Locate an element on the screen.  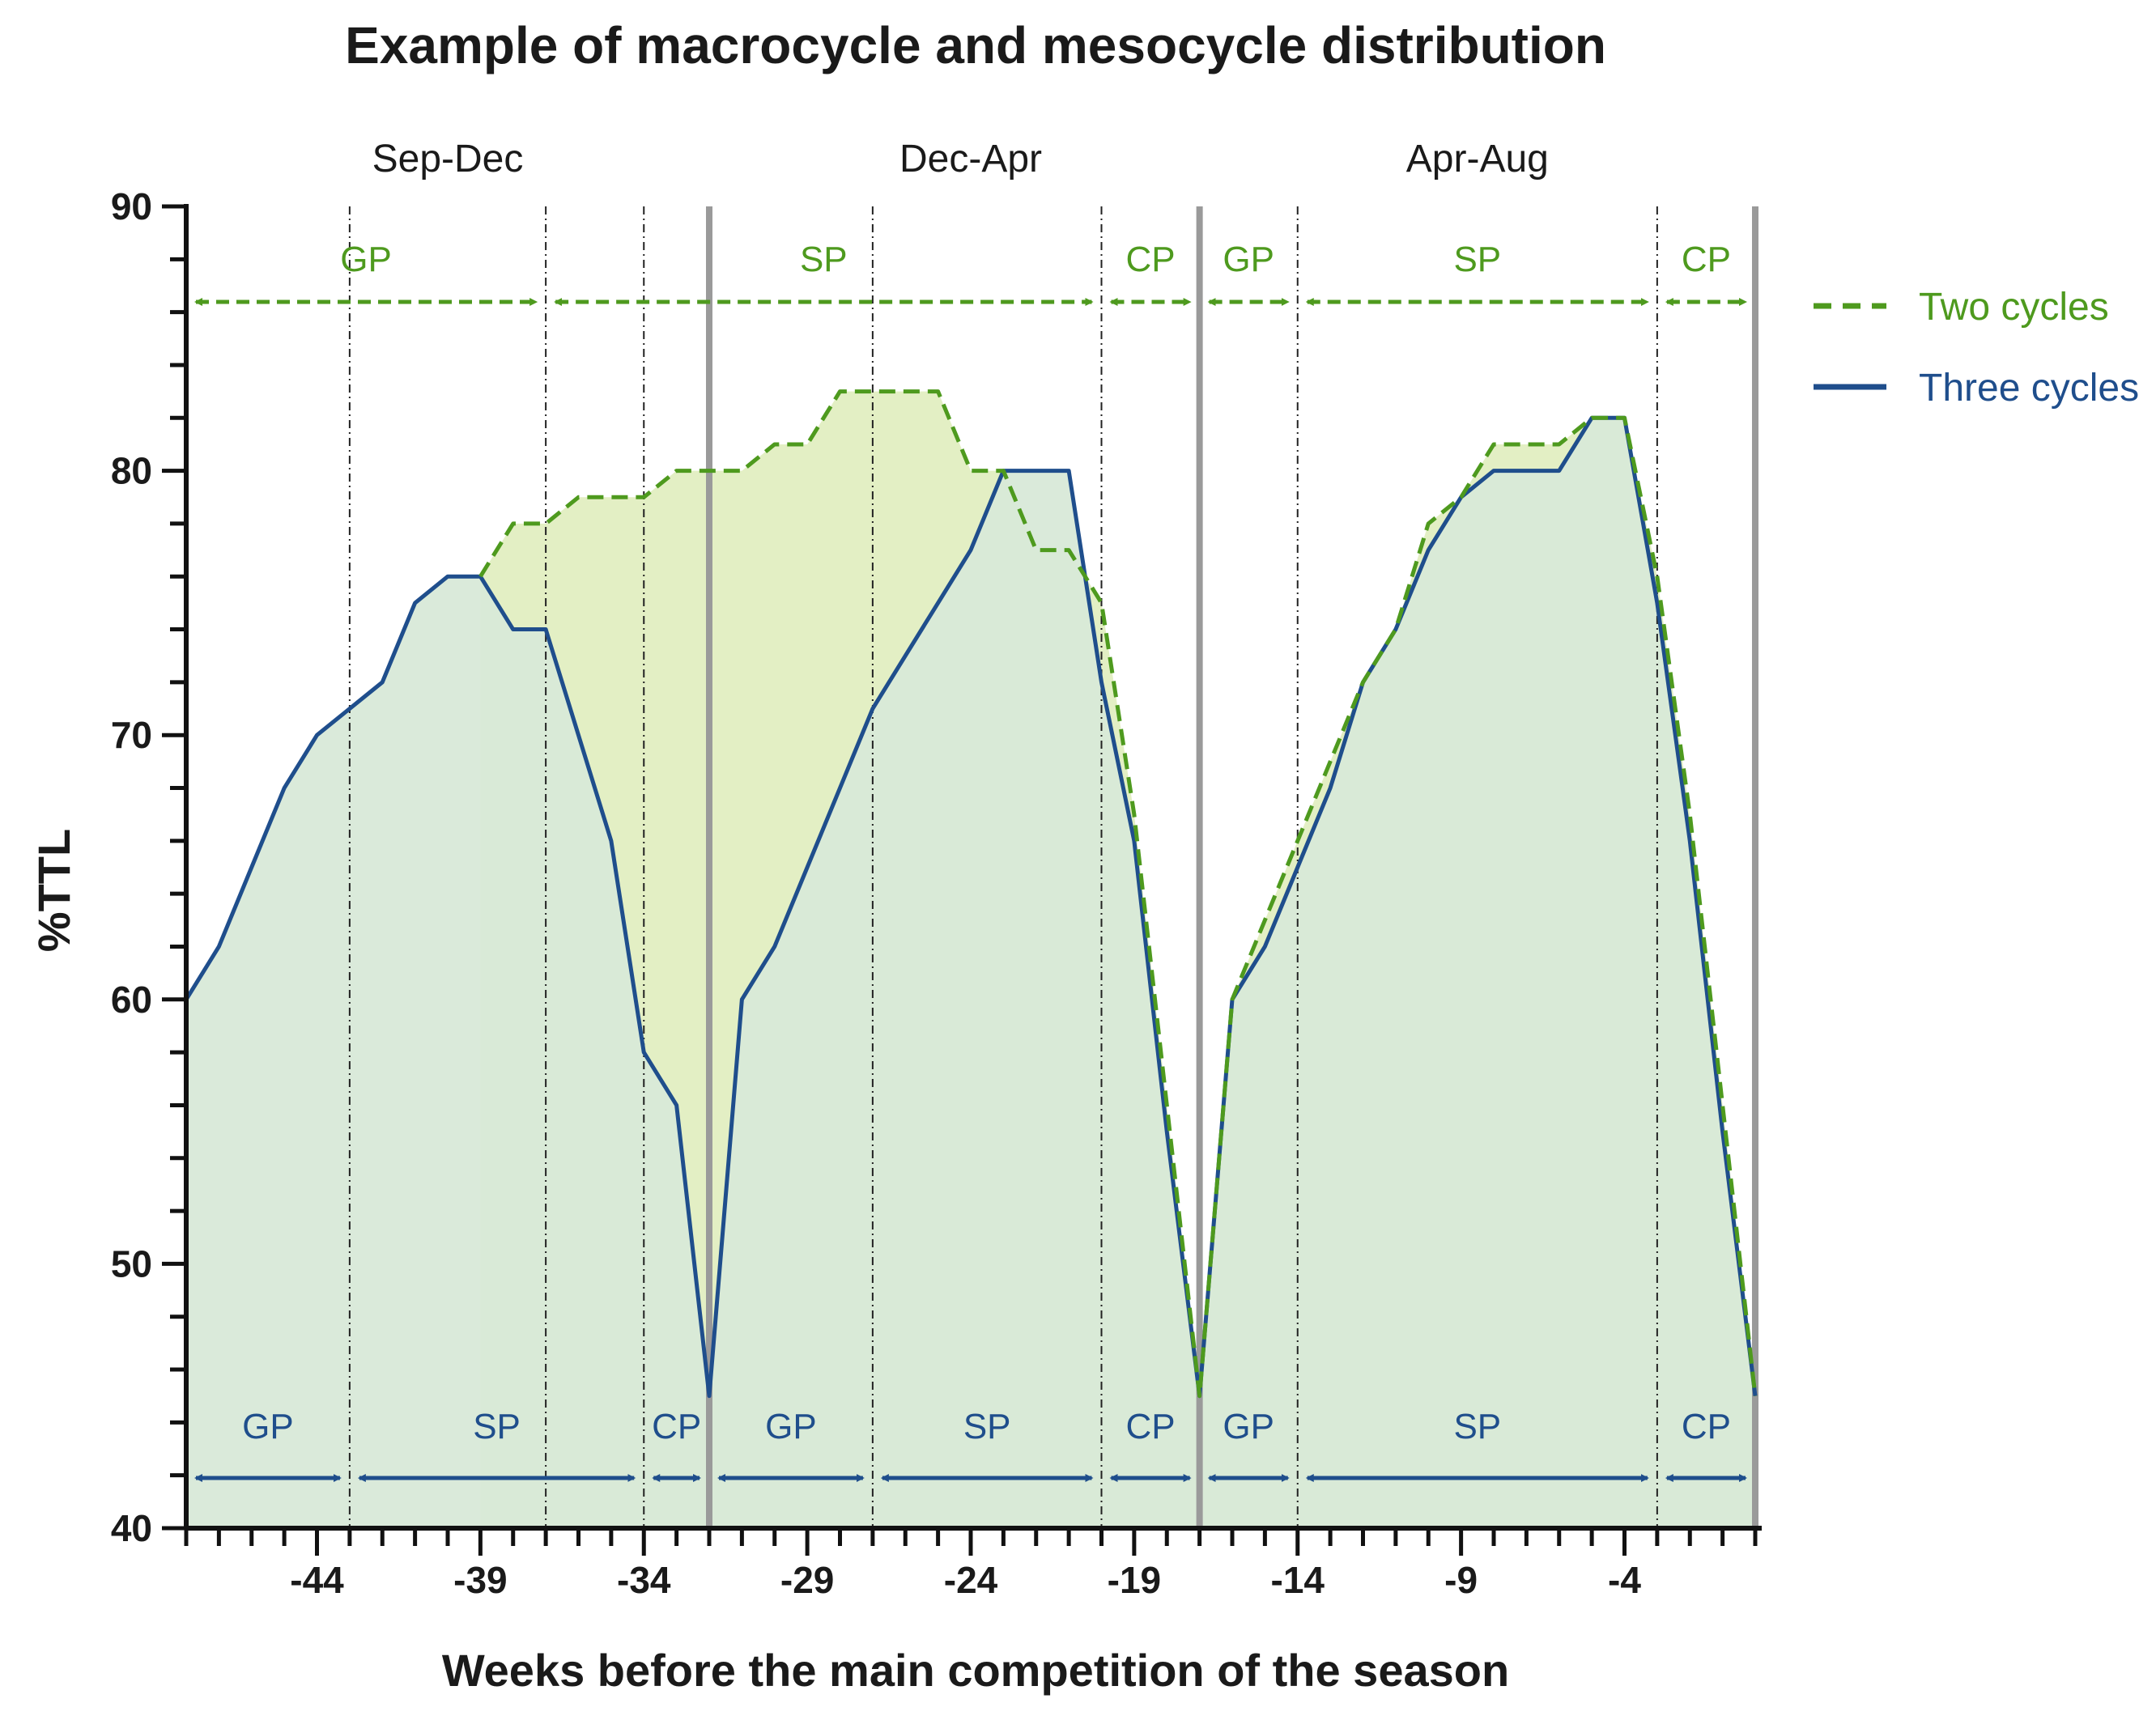
legend-two-cycles-label: Two cycles is located at coordinates (2014, 307).